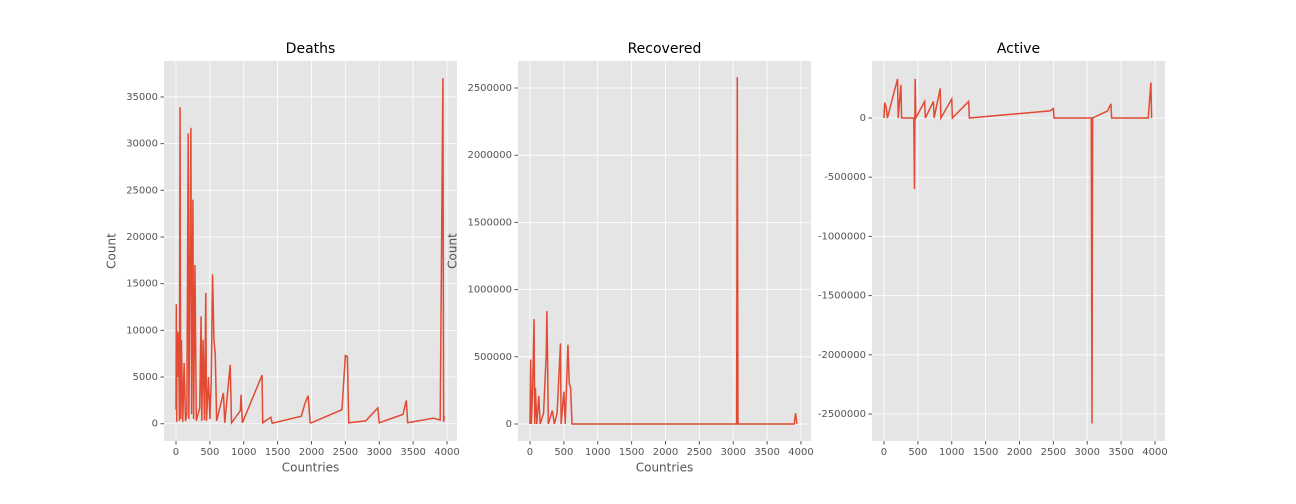  I want to click on y-tick-label: -2000000, so click(842, 355).